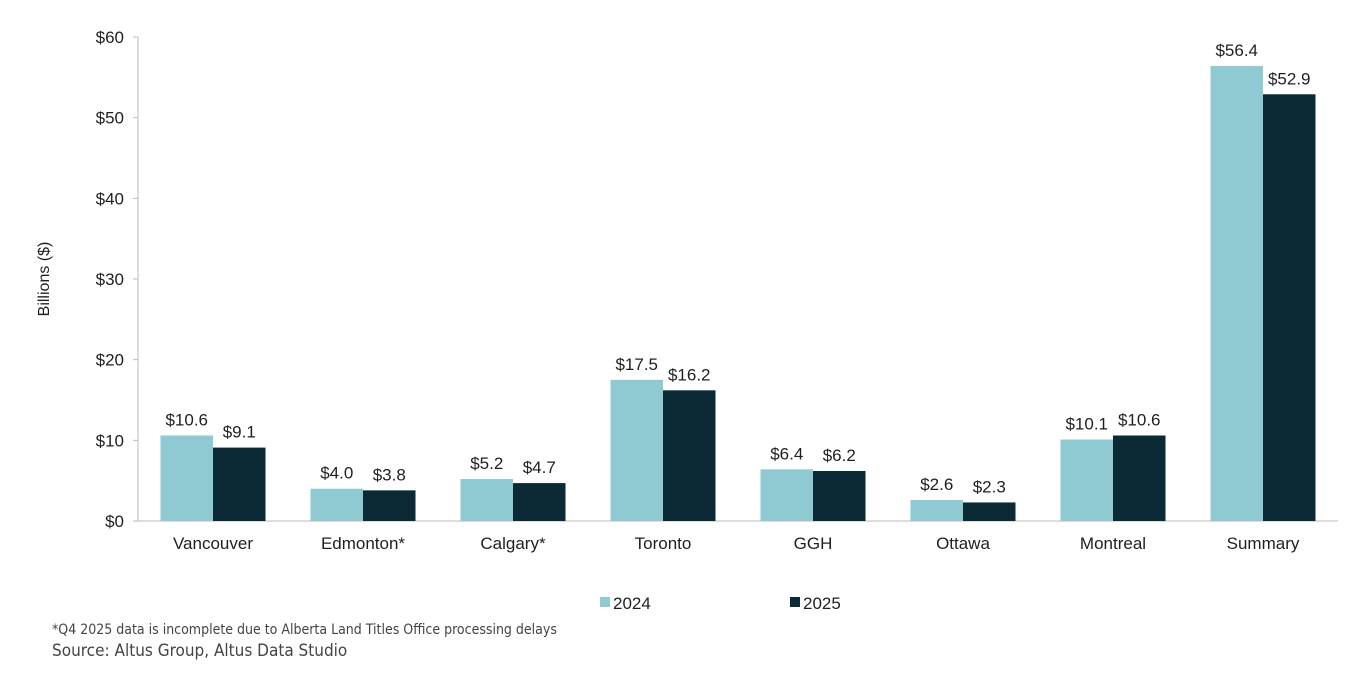  I want to click on y-tick-label: $0, so click(114, 521).